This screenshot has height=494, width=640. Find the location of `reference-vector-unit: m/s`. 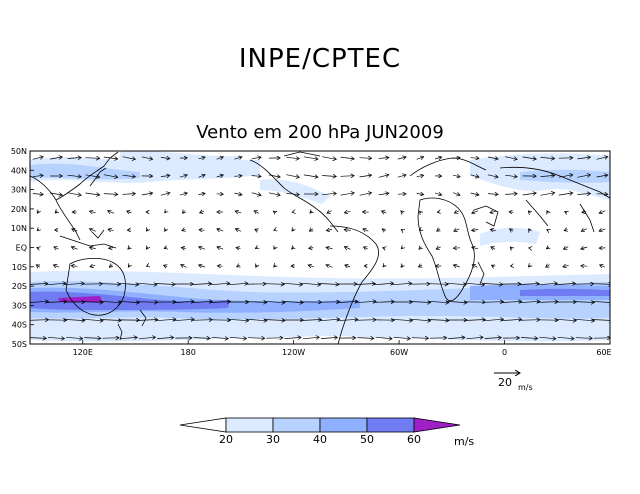

reference-vector-unit: m/s is located at coordinates (525, 387).